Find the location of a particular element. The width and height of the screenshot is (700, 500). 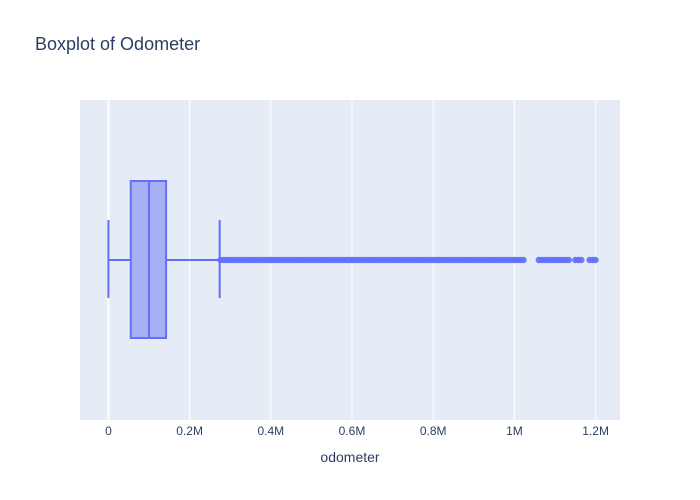

x-tick-label: 0.8M is located at coordinates (433, 431).